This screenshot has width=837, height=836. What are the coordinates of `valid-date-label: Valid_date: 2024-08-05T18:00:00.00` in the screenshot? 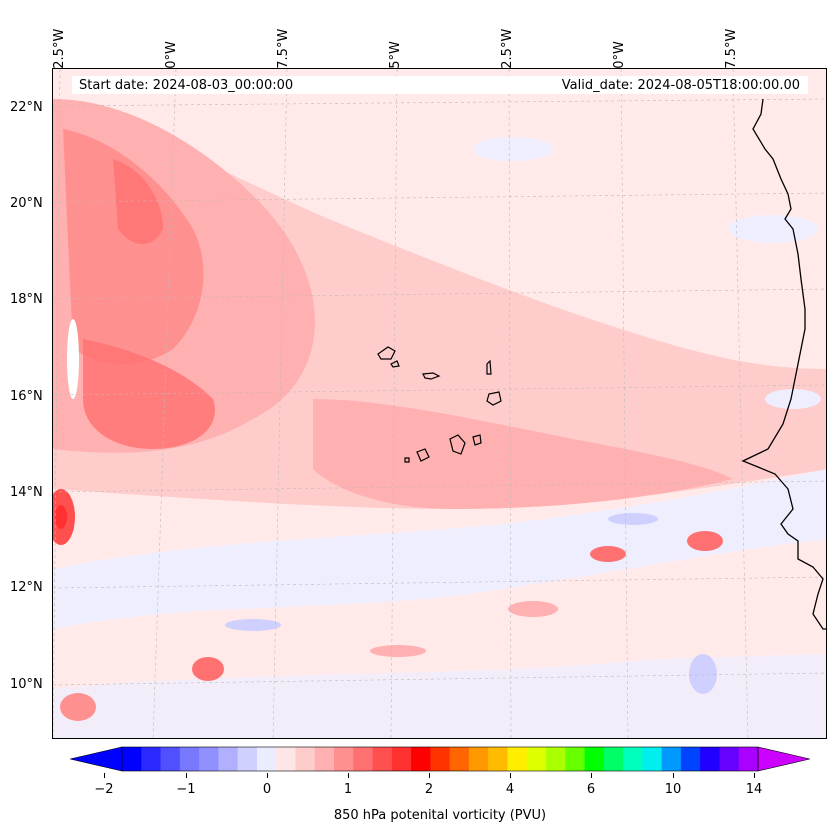 It's located at (680, 85).